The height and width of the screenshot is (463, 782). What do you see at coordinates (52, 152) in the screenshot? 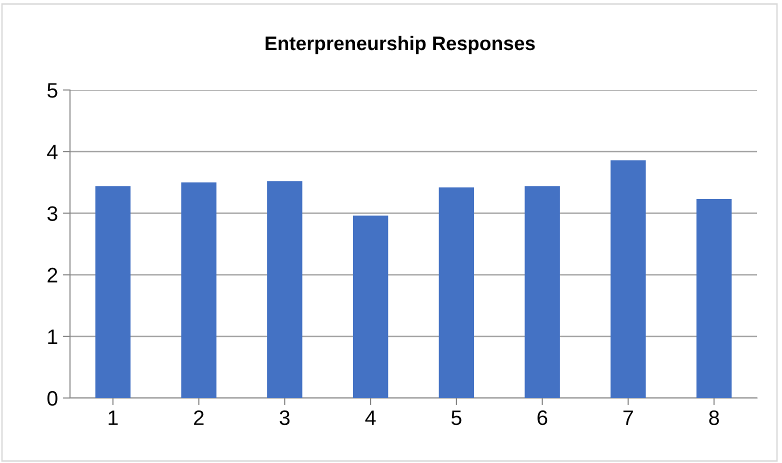
I see `y-tick-label: 4` at bounding box center [52, 152].